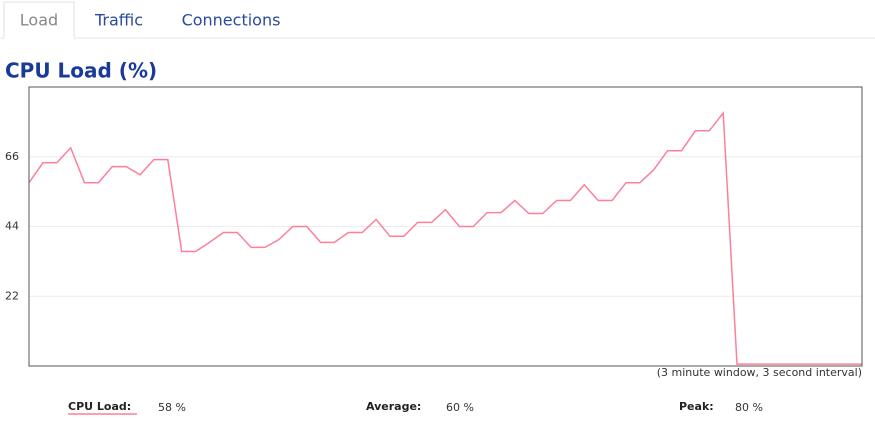 This screenshot has width=875, height=421. What do you see at coordinates (81, 71) in the screenshot?
I see `chart-title: CPU Load (%)` at bounding box center [81, 71].